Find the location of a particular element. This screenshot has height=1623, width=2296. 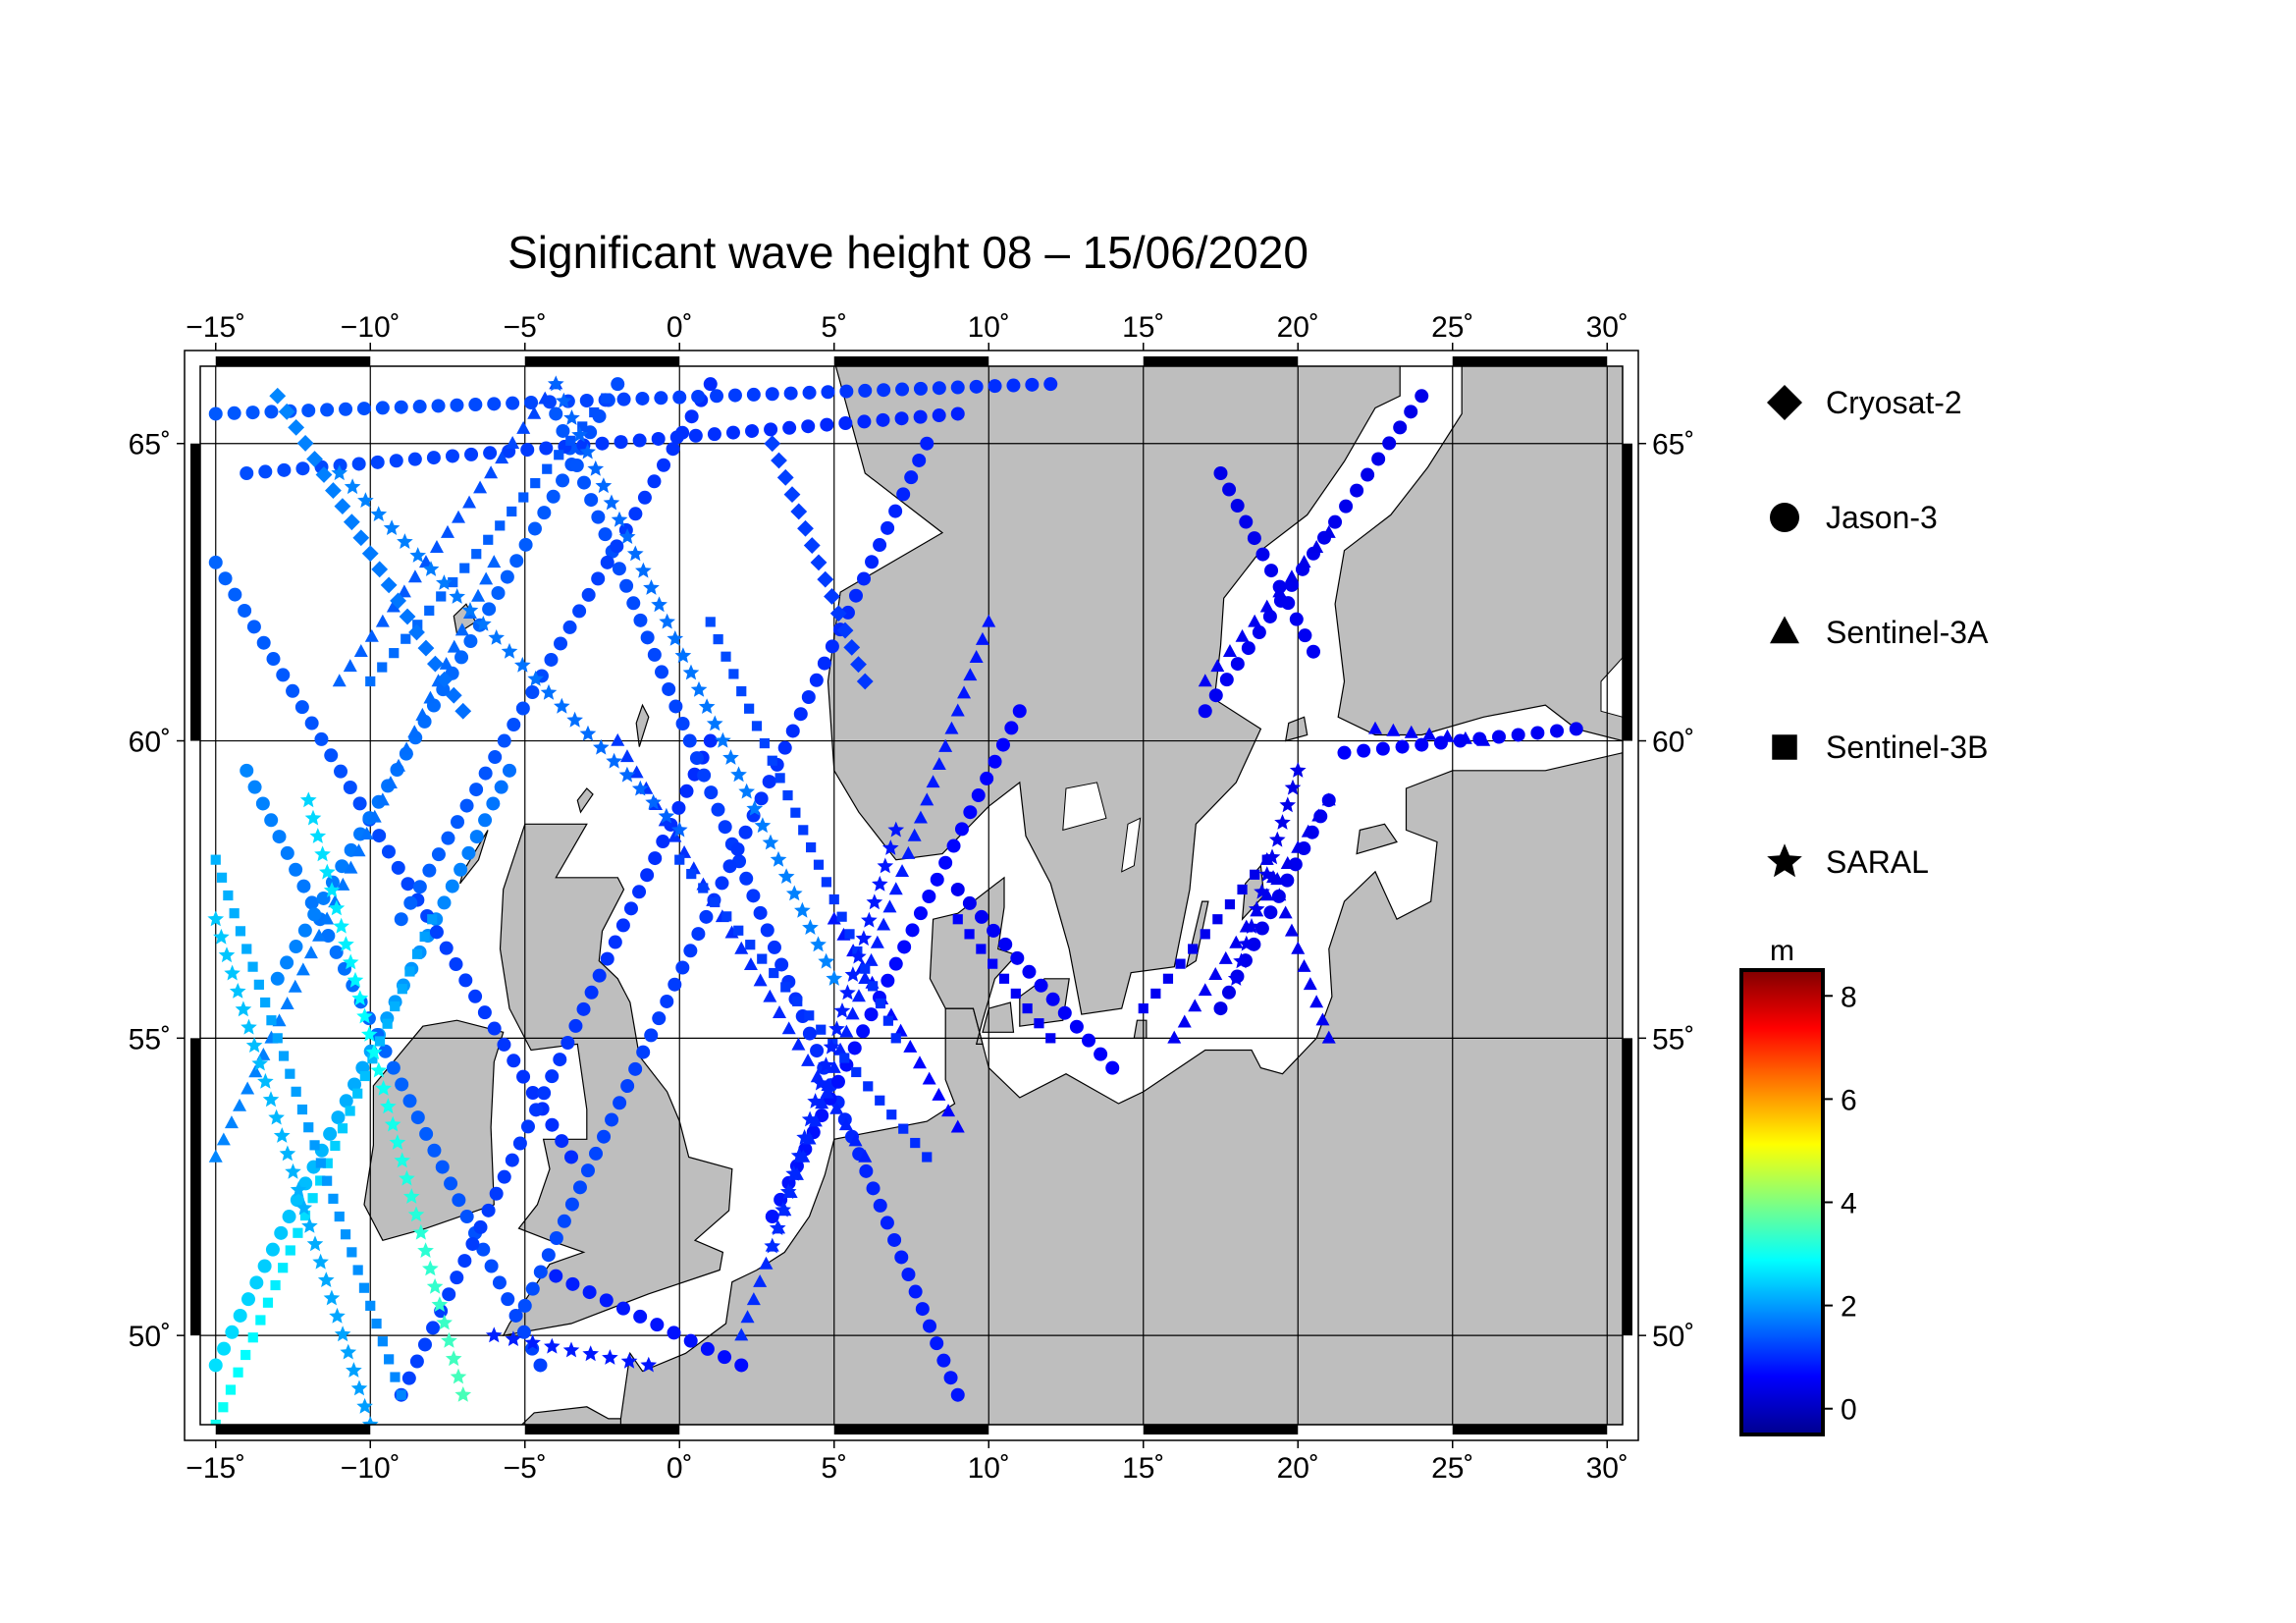

frame-segment-right is located at coordinates (1627, 1187).